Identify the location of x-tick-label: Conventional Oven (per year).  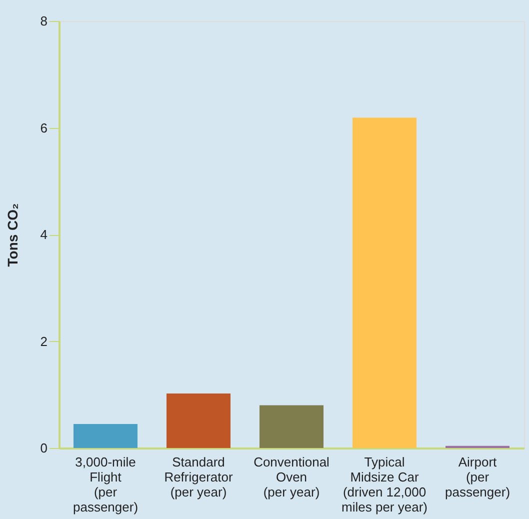
(292, 477).